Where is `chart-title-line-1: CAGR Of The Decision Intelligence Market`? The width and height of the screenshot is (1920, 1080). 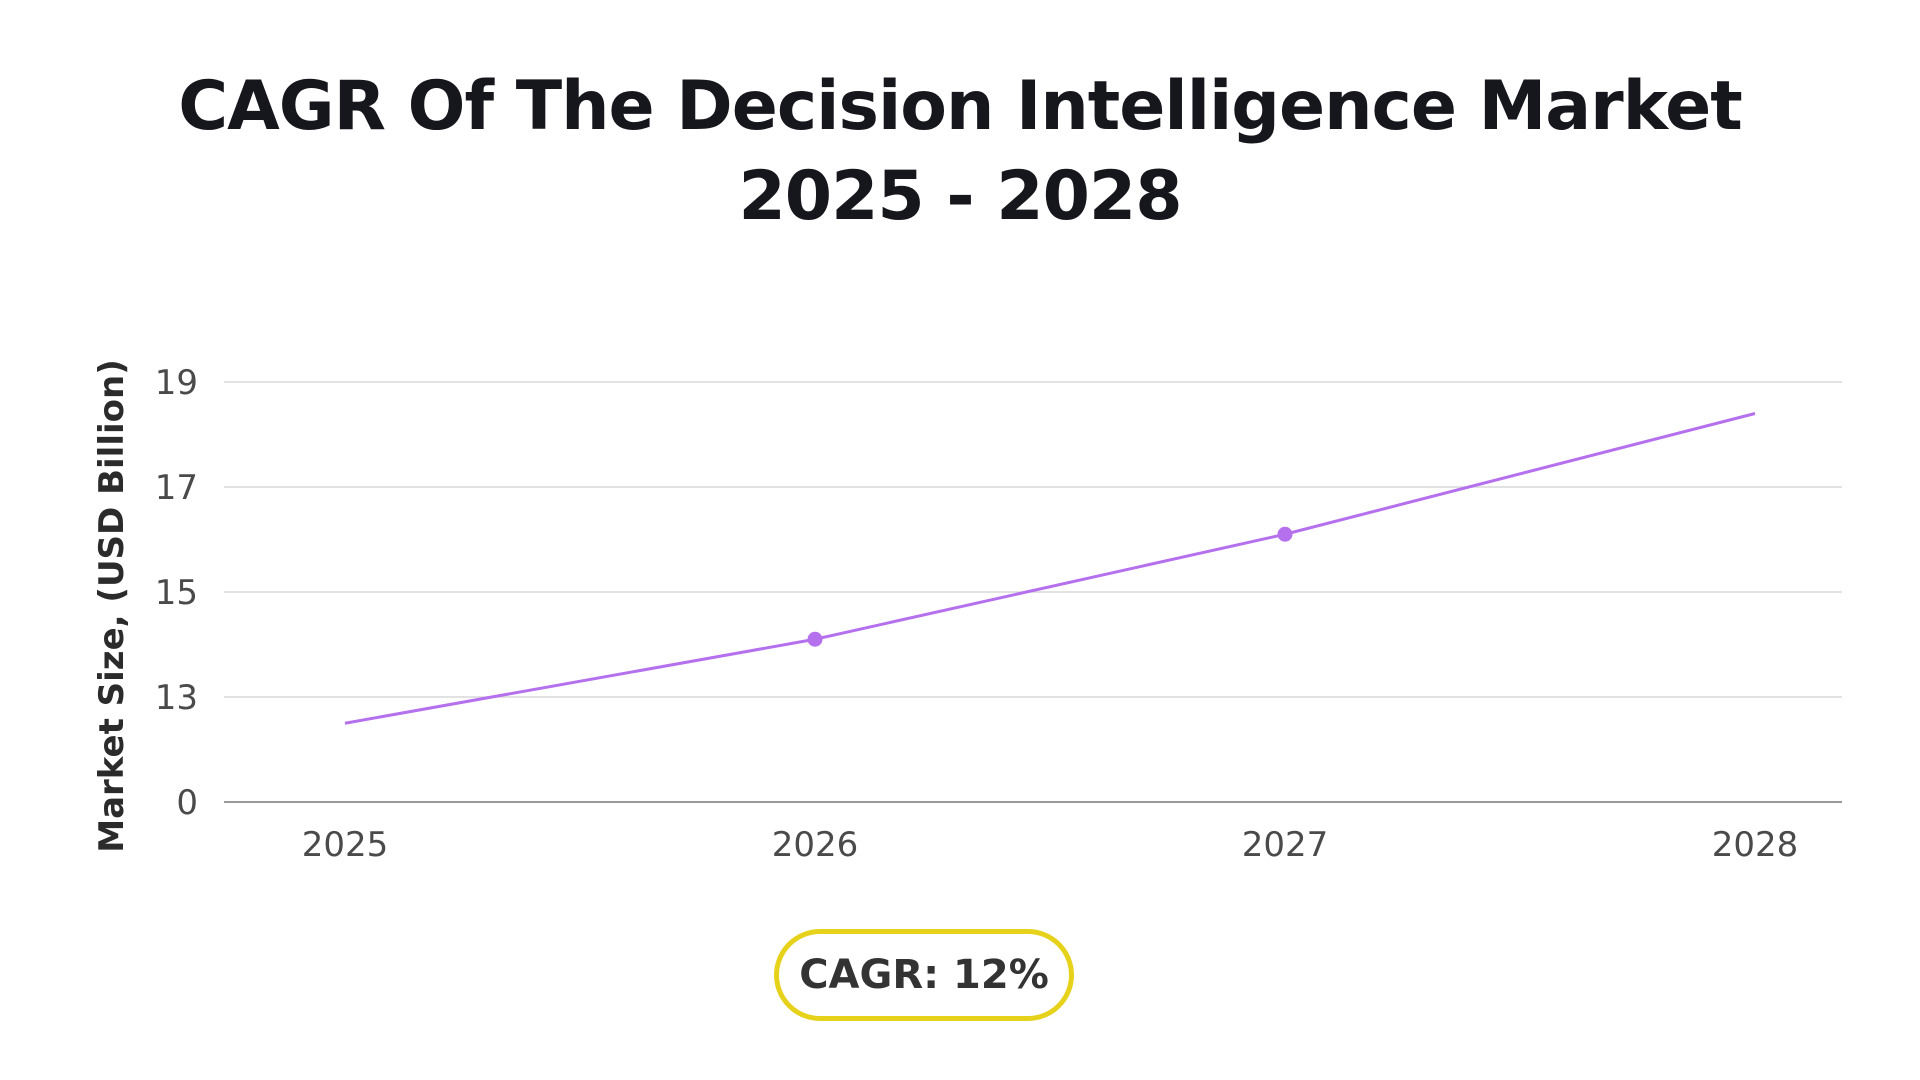 chart-title-line-1: CAGR Of The Decision Intelligence Market is located at coordinates (960, 106).